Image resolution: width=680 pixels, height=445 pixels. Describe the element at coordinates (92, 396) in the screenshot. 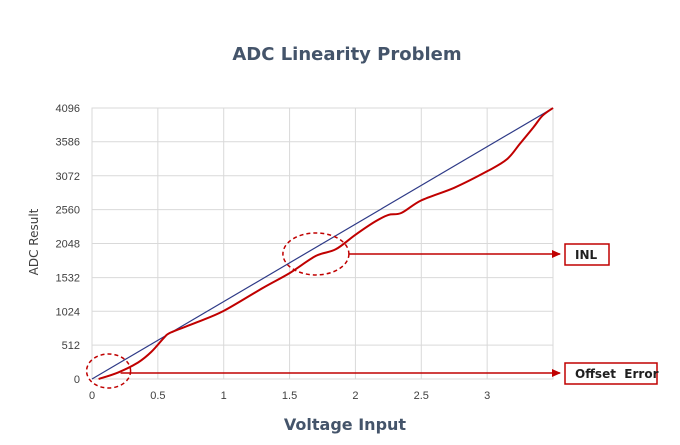

I see `x-tick-label: 0` at that location.